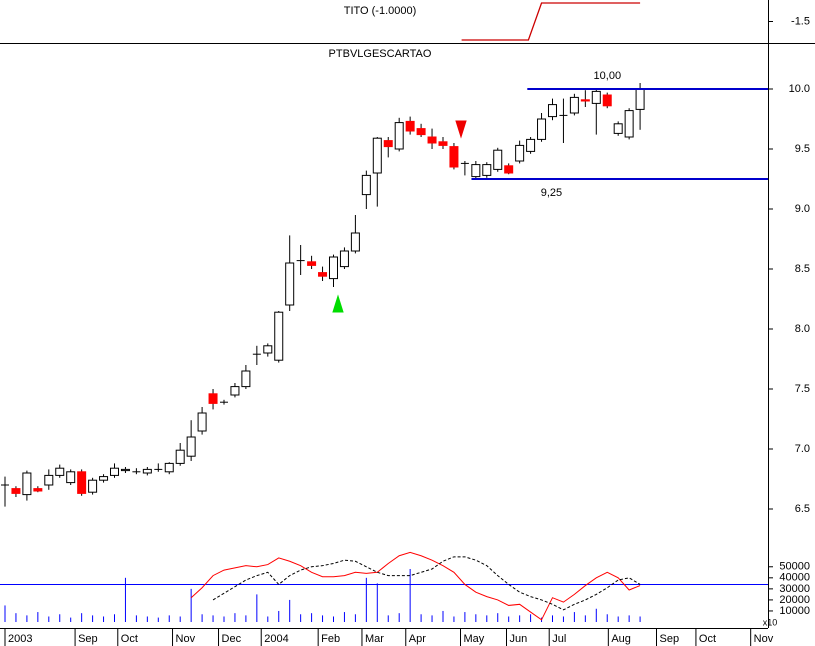 Image resolution: width=815 pixels, height=646 pixels. What do you see at coordinates (794, 589) in the screenshot?
I see `y-tick-label: 30000` at bounding box center [794, 589].